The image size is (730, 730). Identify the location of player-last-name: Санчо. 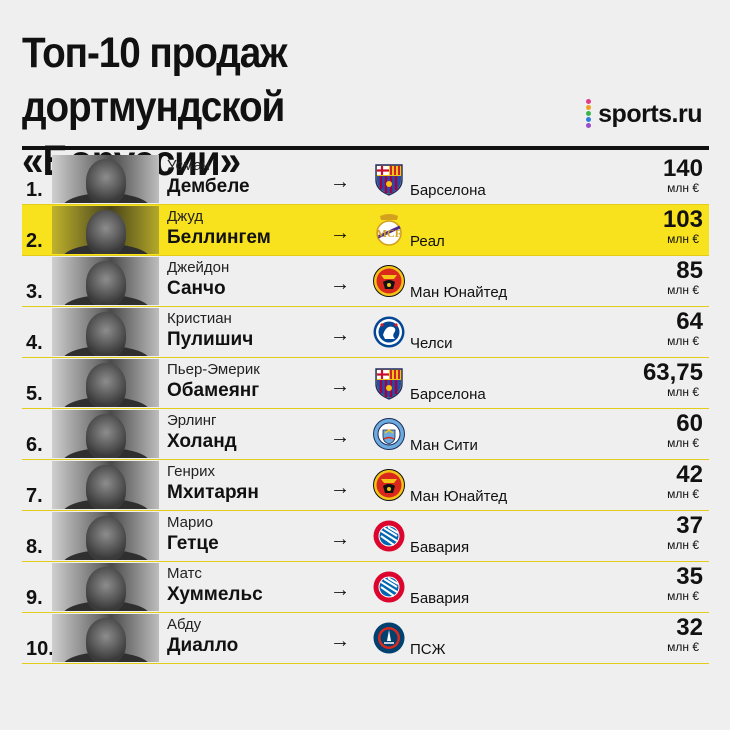
(196, 288).